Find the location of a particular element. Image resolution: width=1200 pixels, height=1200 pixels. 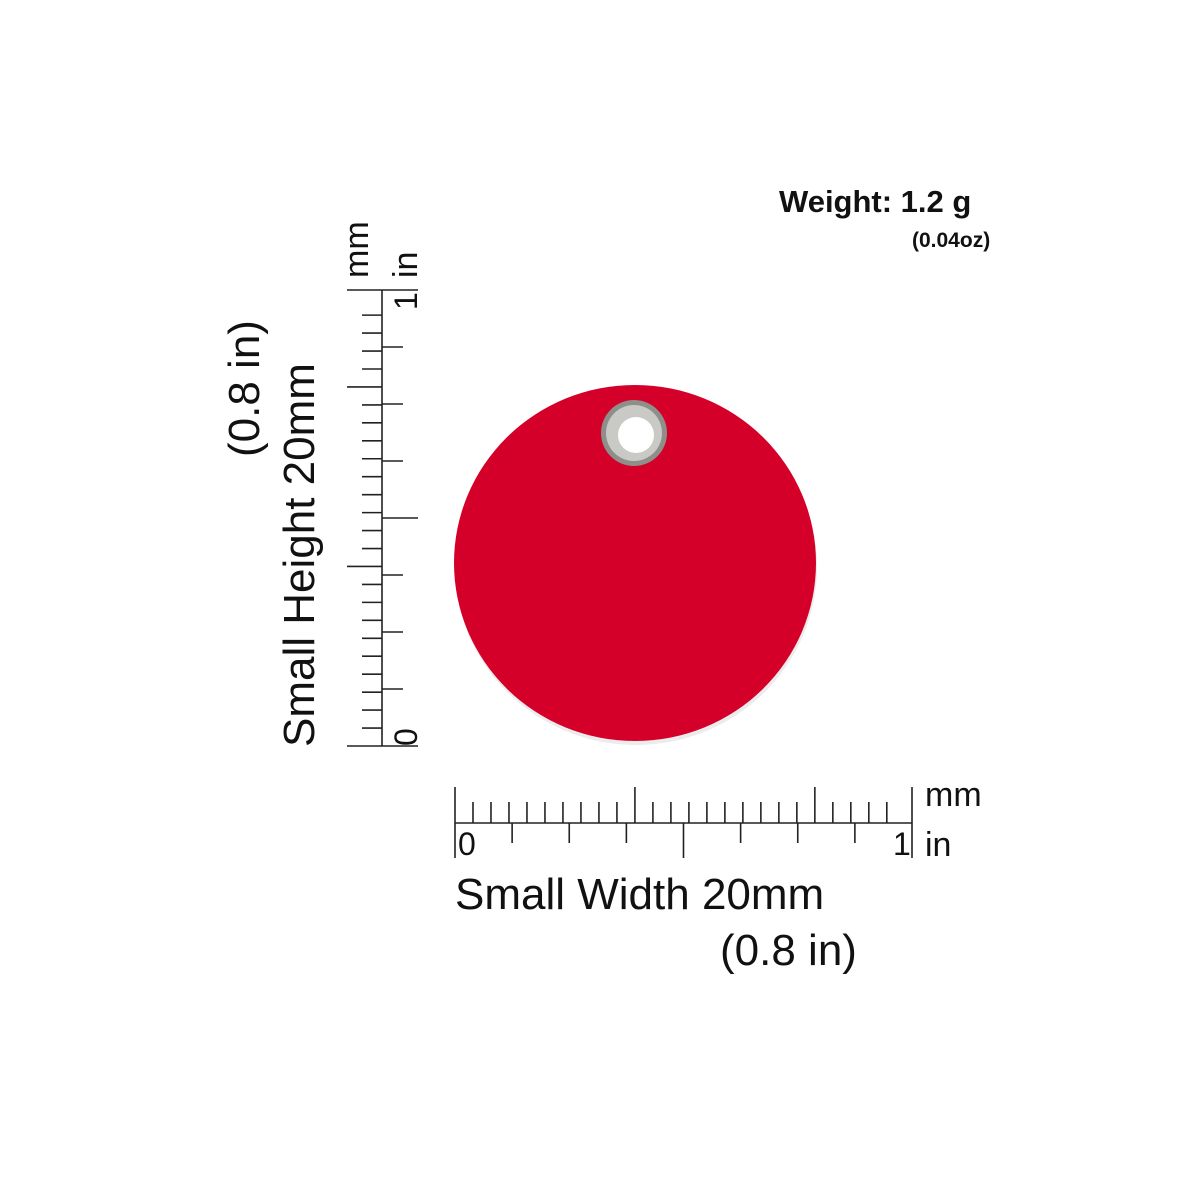

pet-tag is located at coordinates (635, 565).